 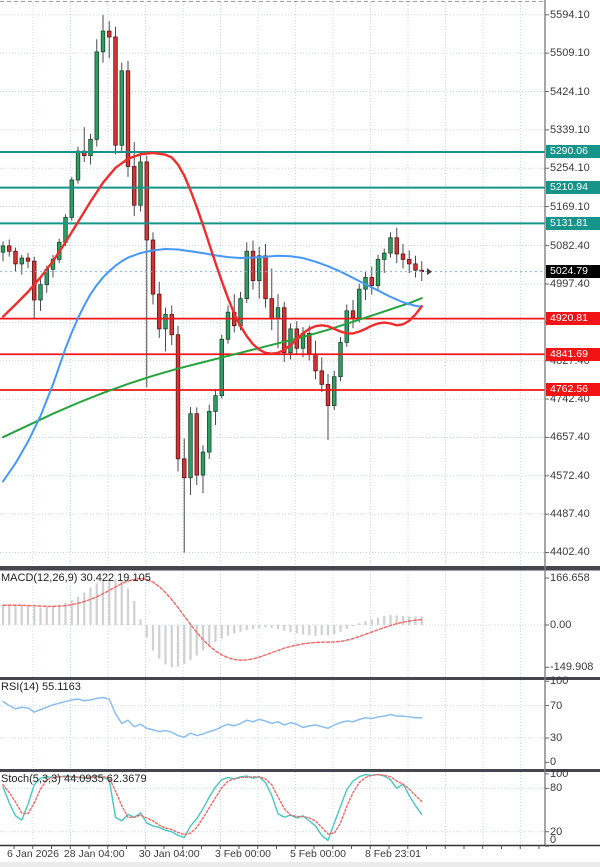 I want to click on rsi-indicator-label: RSI(14) 55.1163, so click(x=41, y=687).